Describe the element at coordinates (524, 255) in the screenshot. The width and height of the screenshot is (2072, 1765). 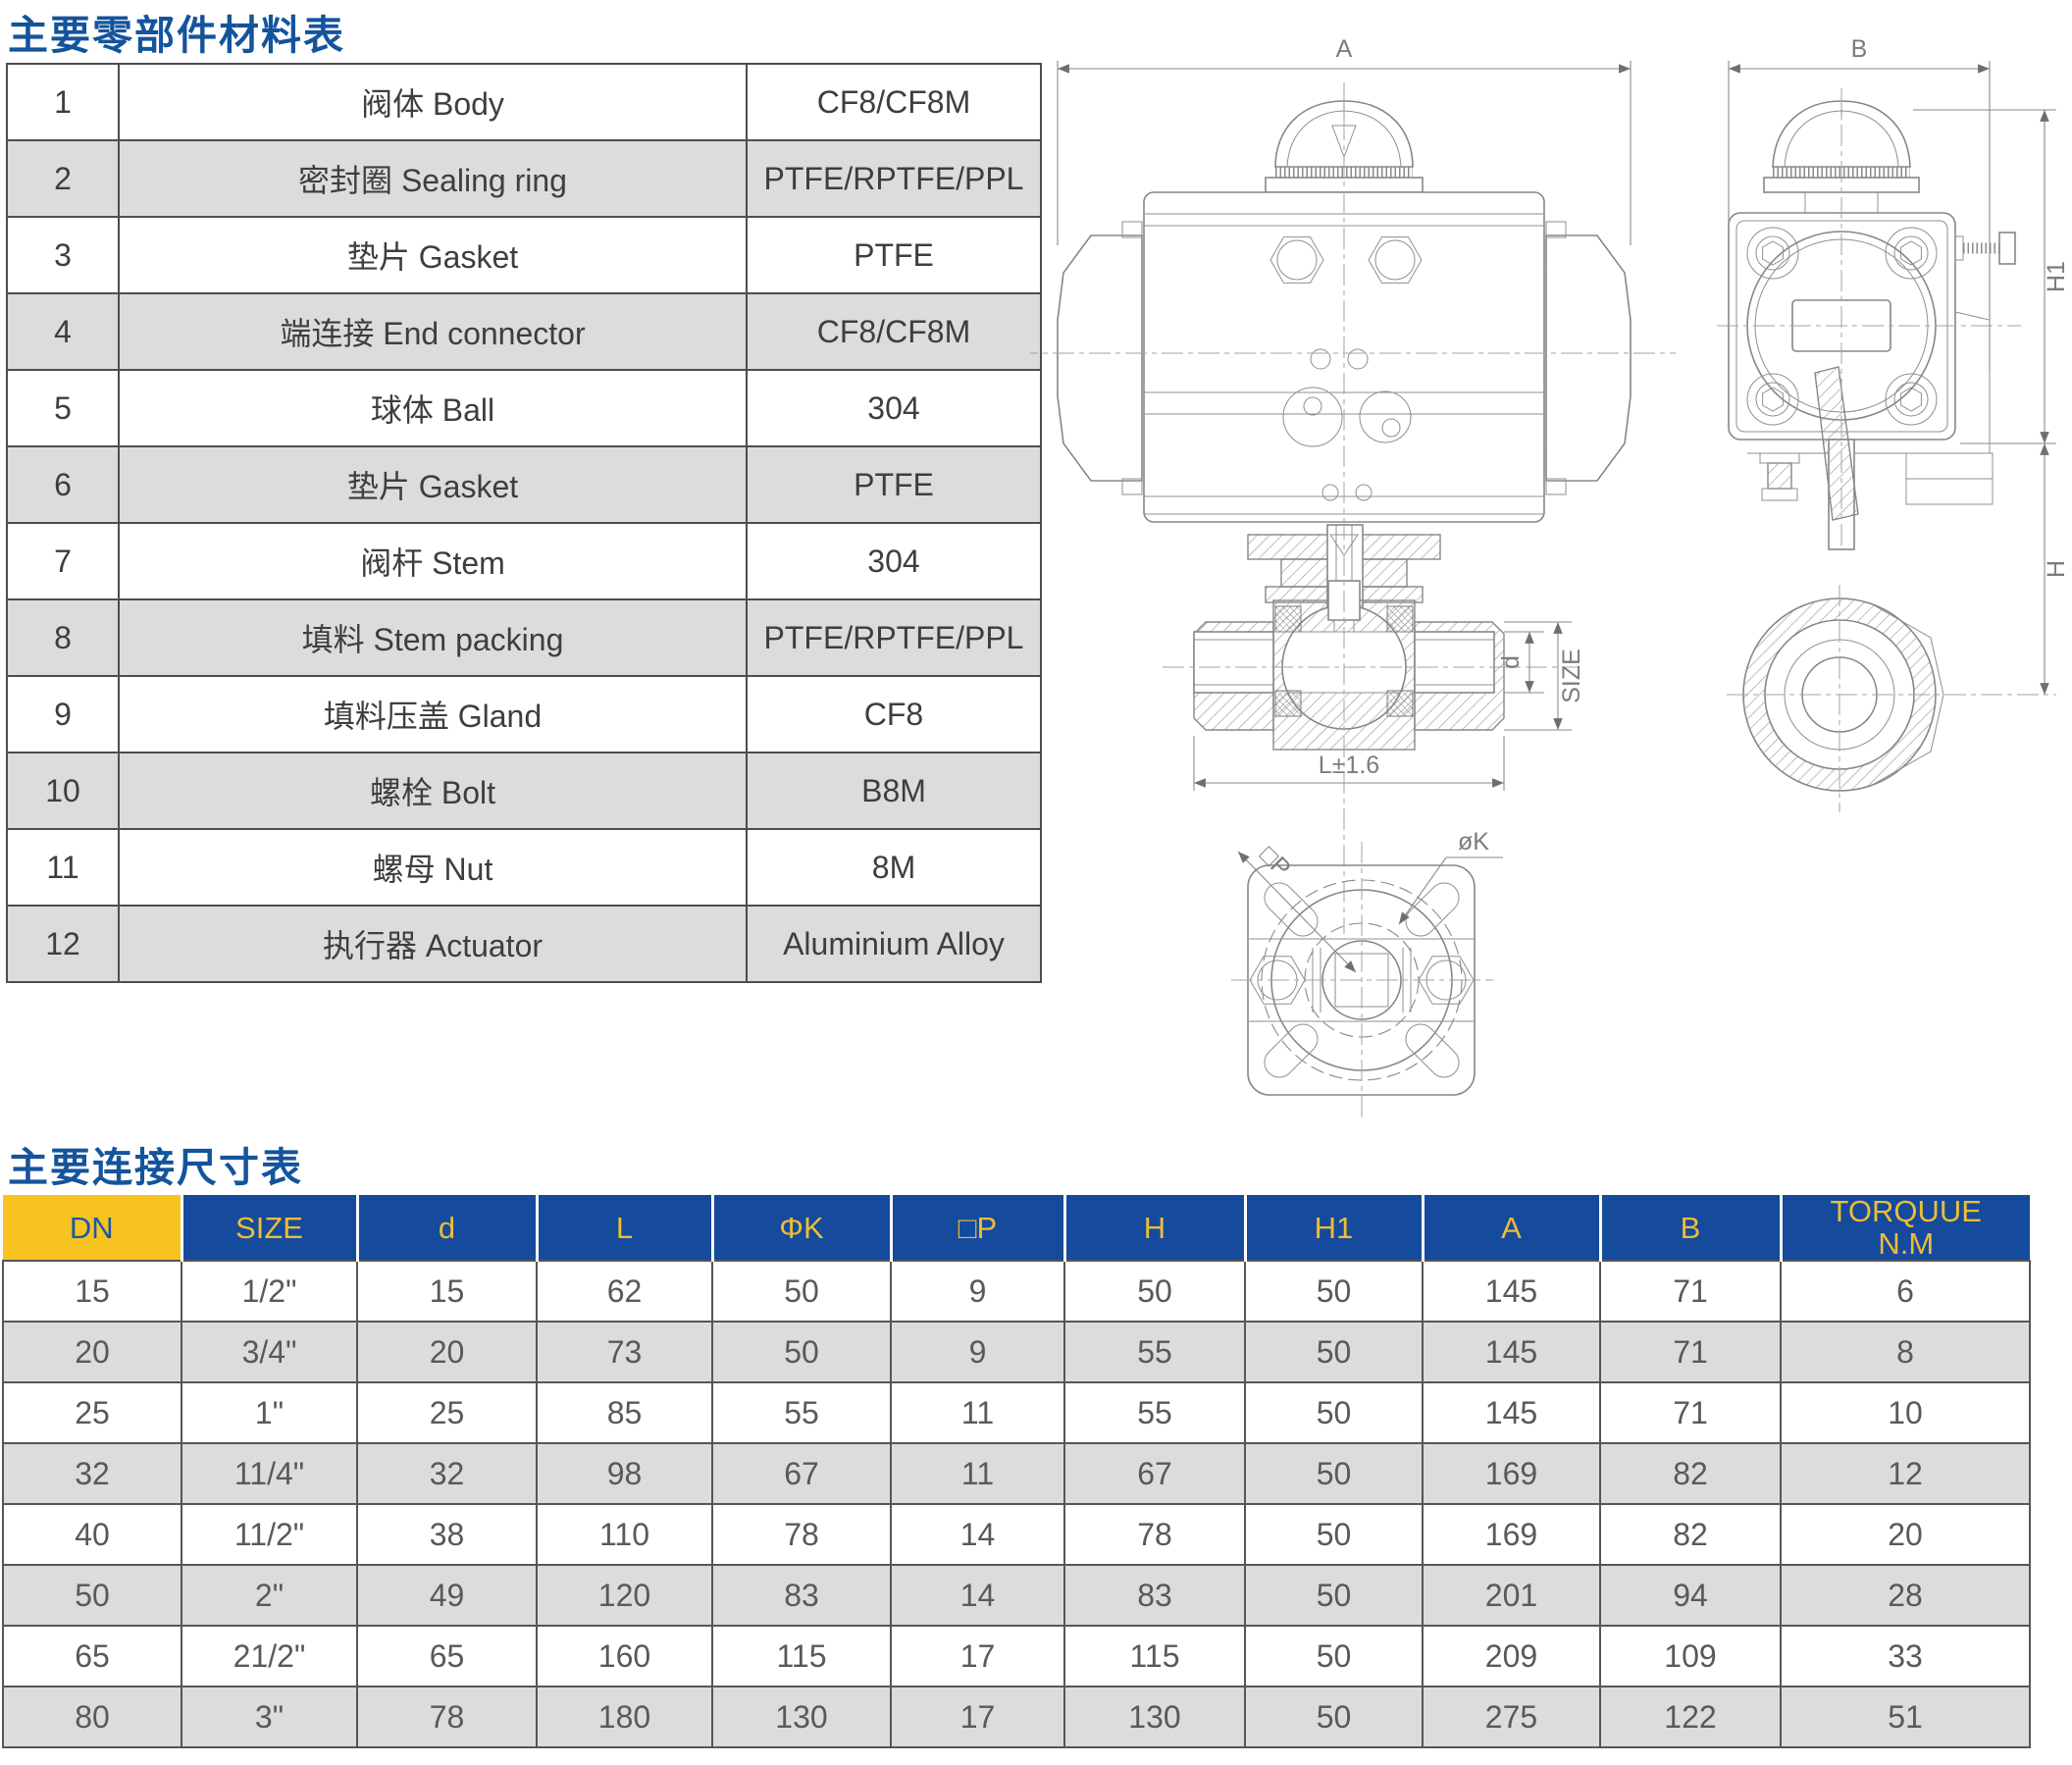
I see `material-row: 3 垫片 Gasket PTFE` at that location.